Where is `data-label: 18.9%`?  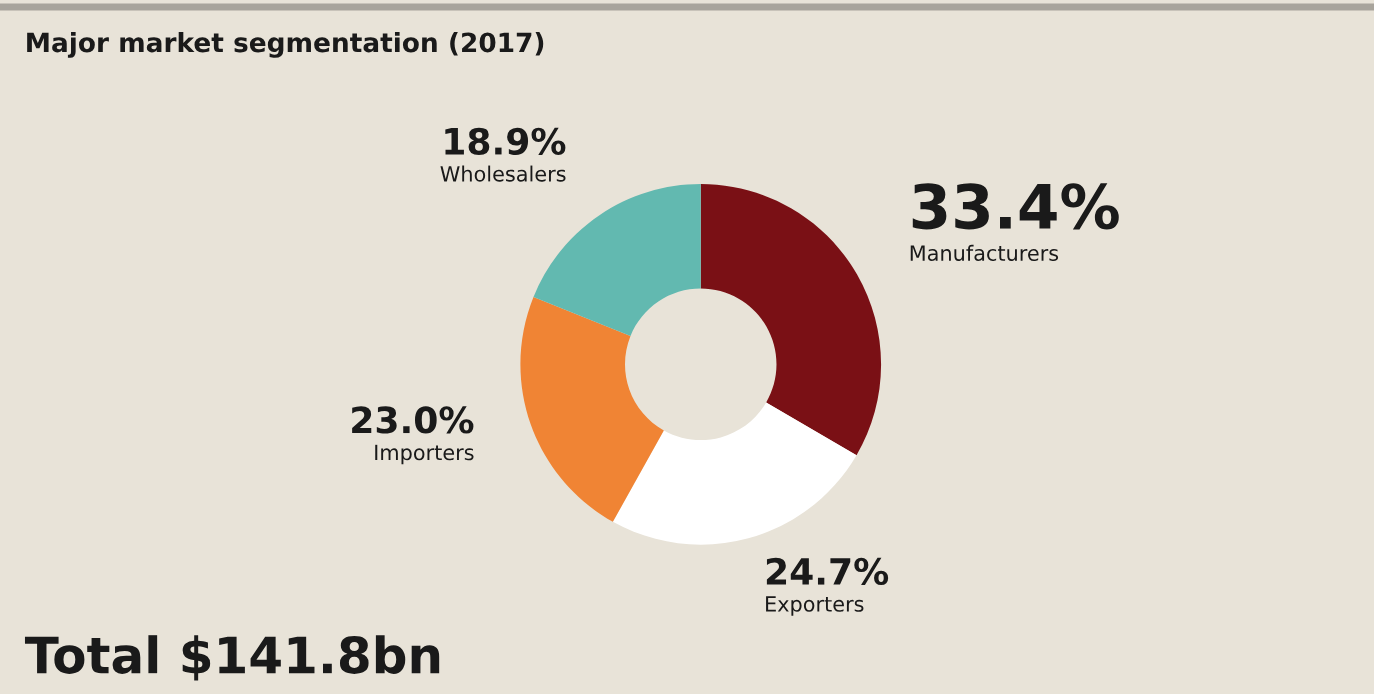
data-label: 18.9% is located at coordinates (505, 141).